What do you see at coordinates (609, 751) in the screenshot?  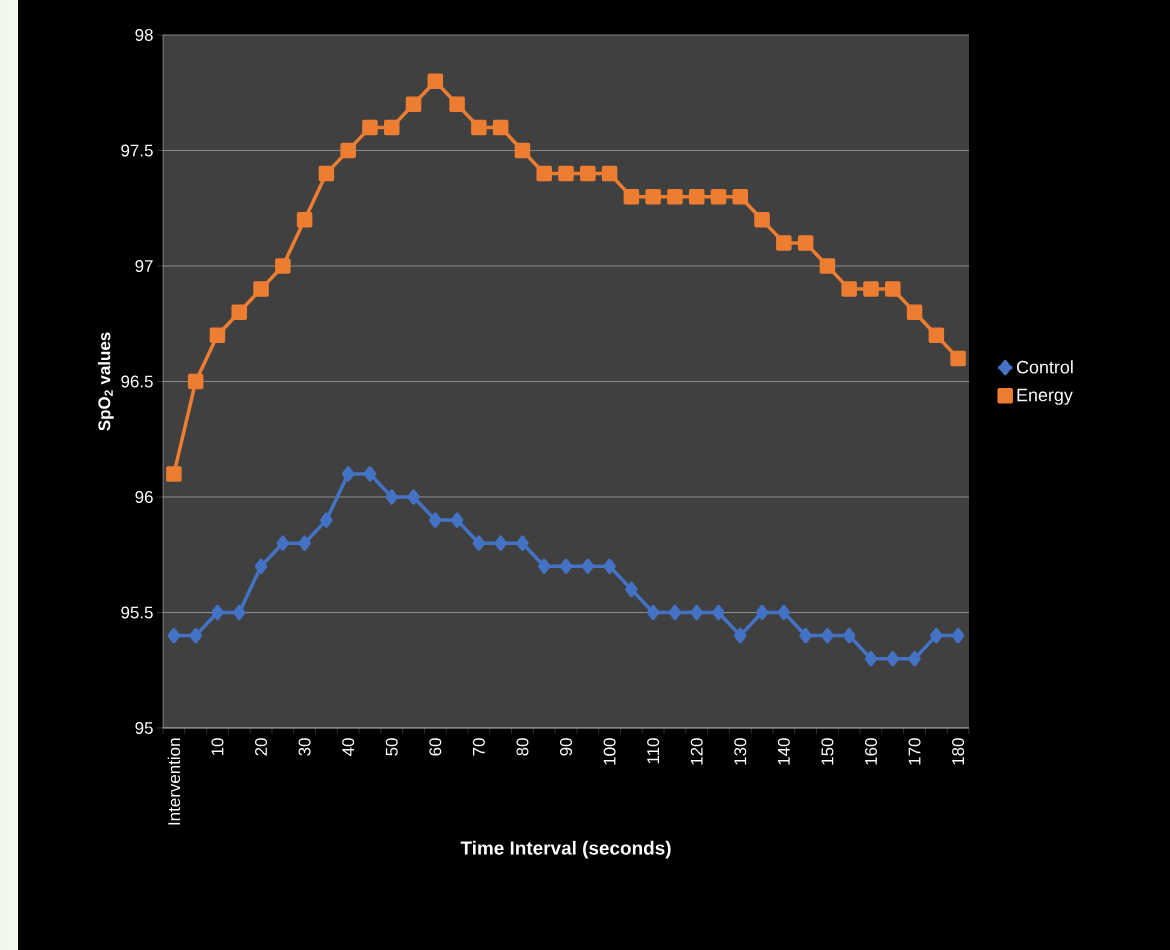 I see `x-tick-label: 100` at bounding box center [609, 751].